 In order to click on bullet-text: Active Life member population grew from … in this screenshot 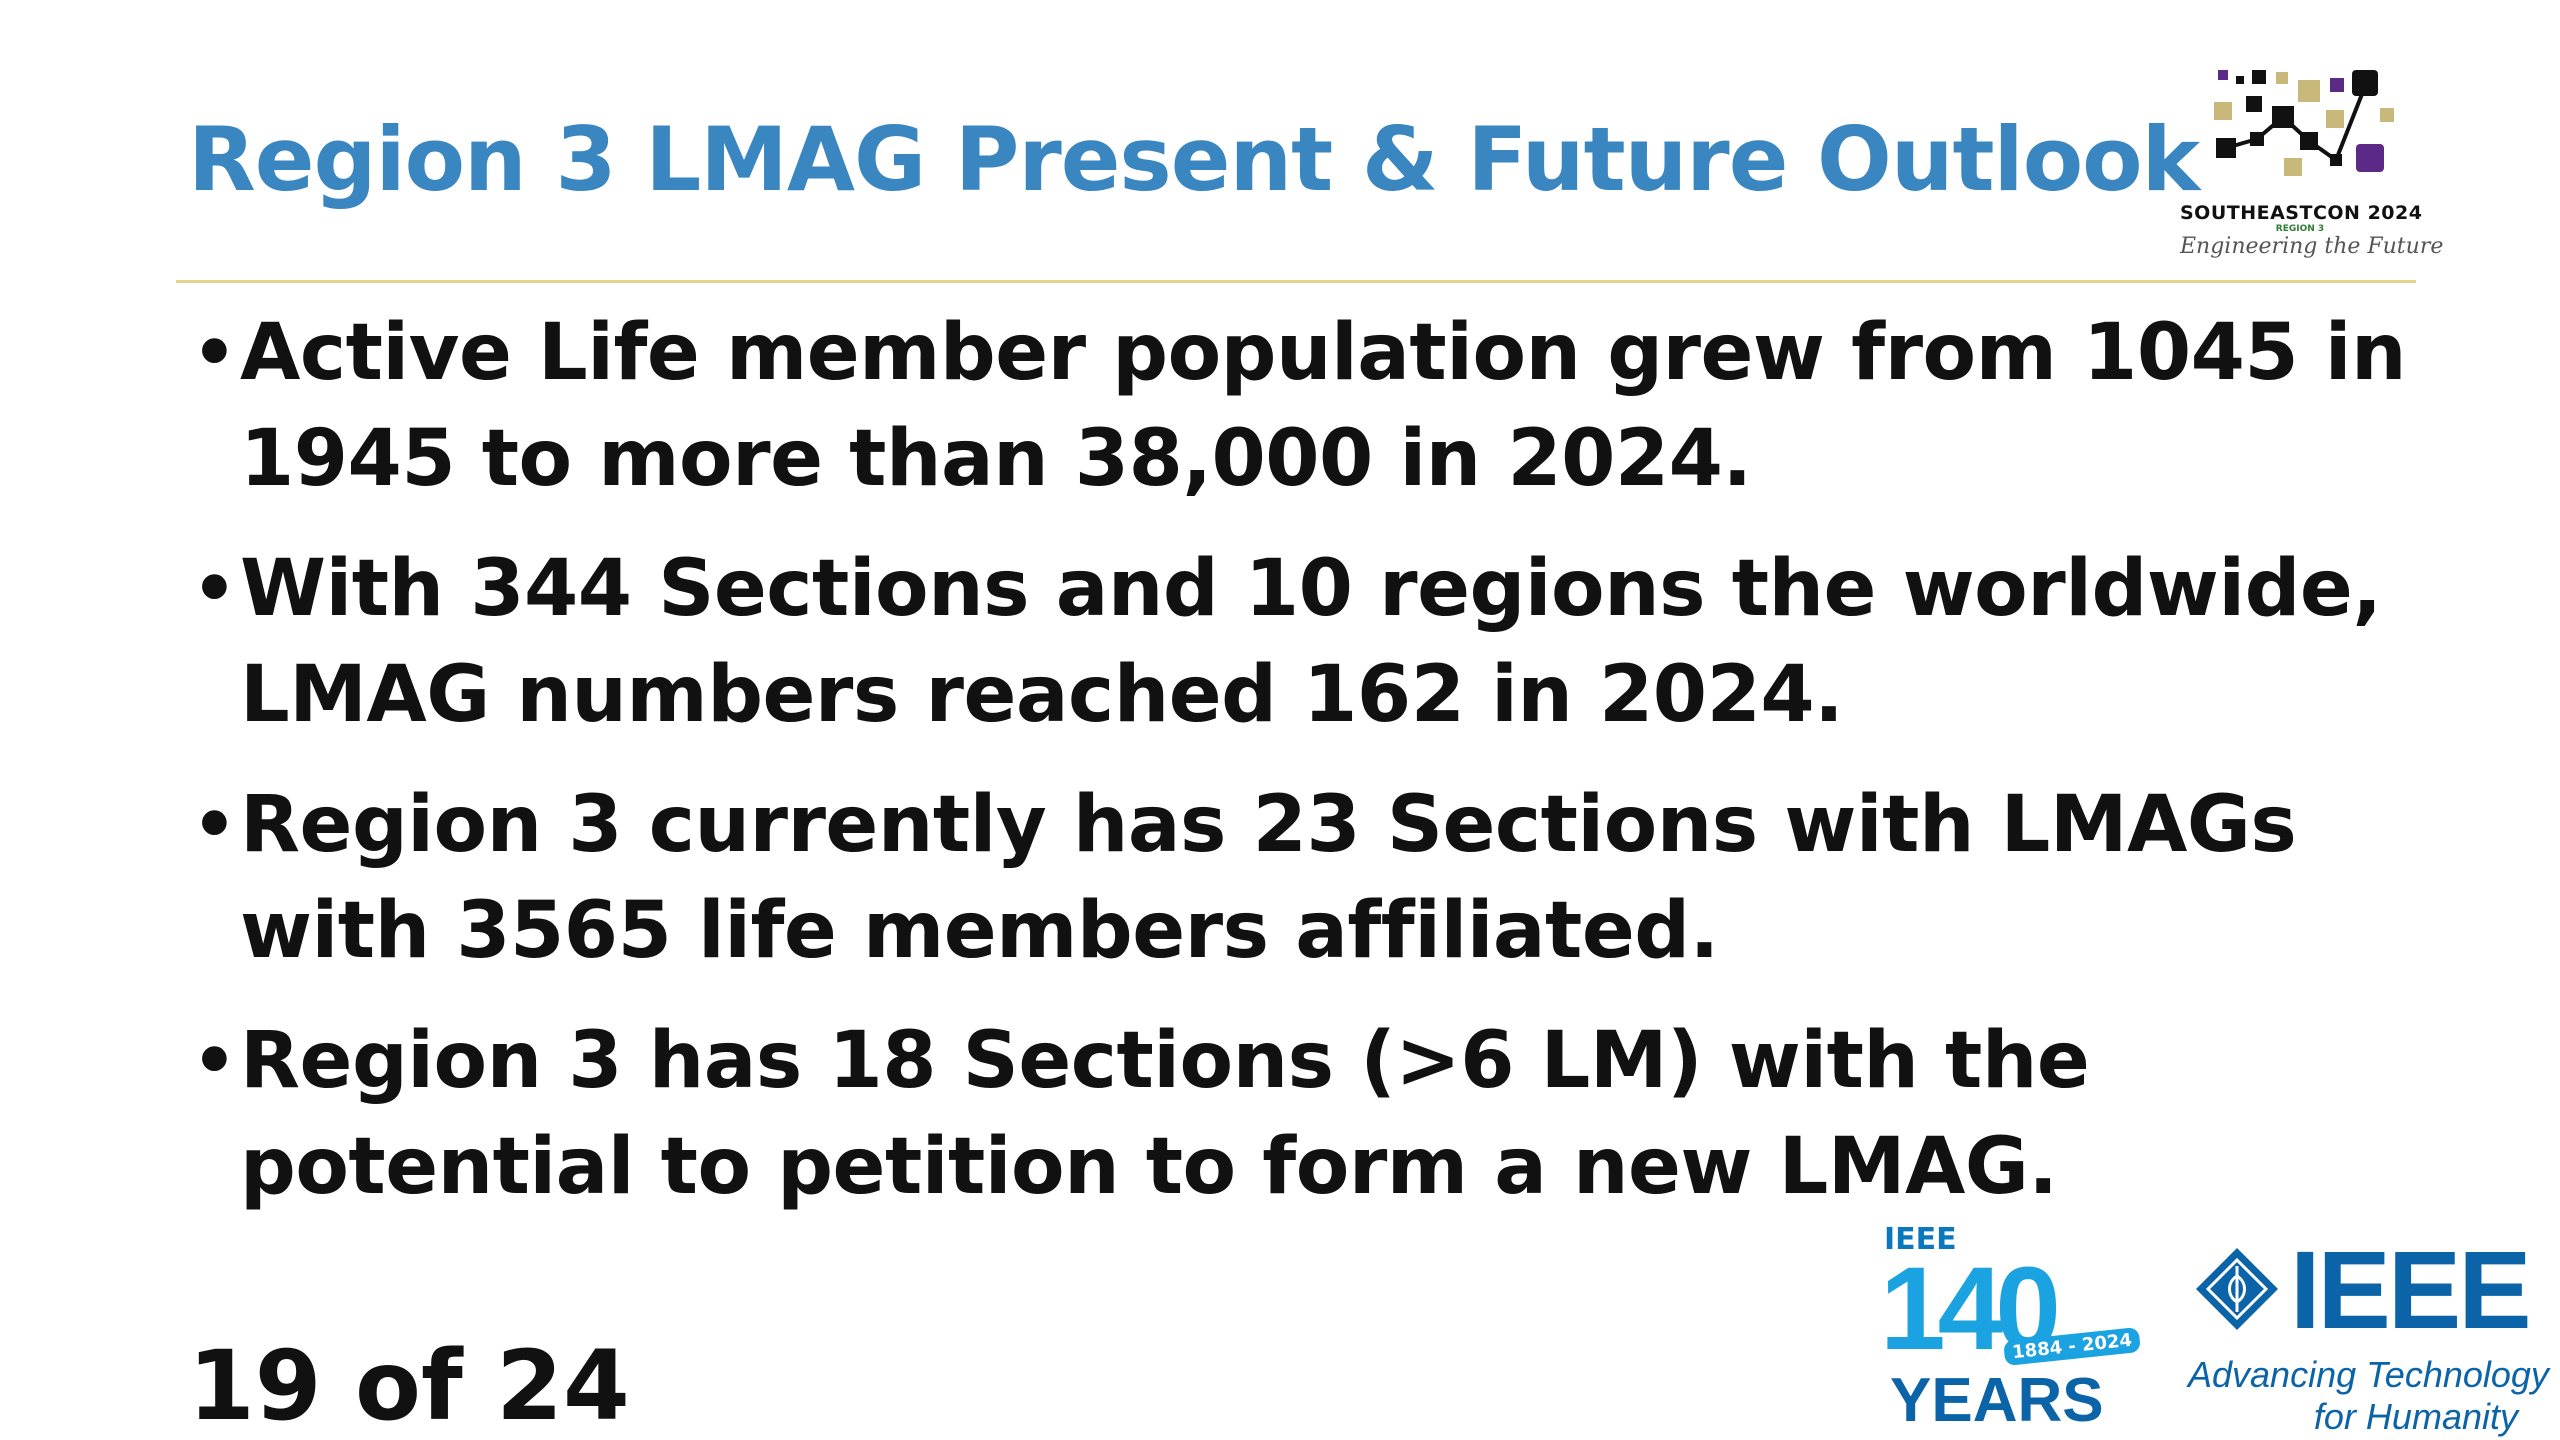, I will do `click(1323, 406)`.